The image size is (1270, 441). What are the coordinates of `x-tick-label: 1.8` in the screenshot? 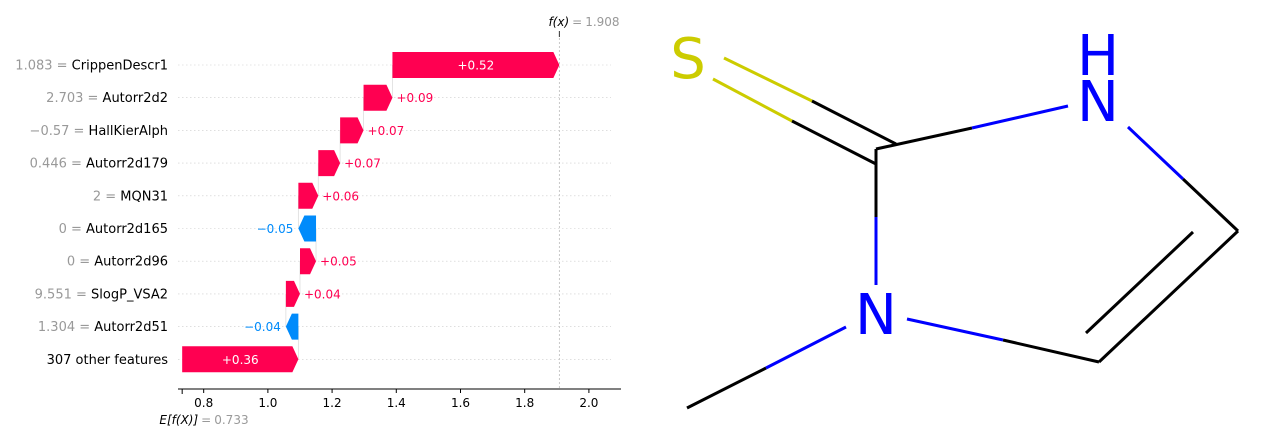 It's located at (524, 403).